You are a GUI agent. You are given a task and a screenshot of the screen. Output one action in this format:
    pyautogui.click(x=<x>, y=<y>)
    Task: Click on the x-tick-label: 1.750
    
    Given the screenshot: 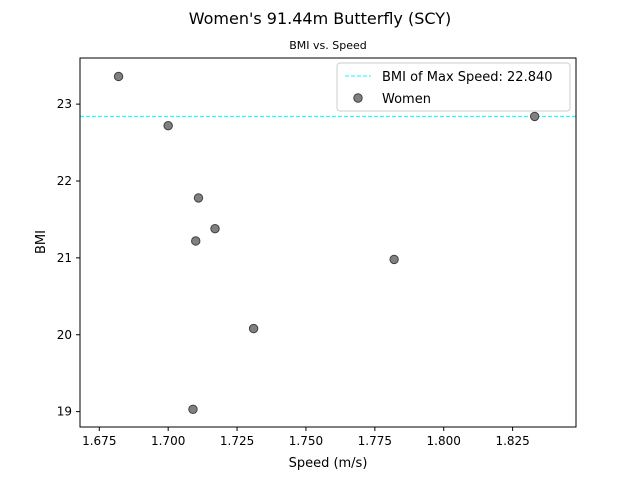 What is the action you would take?
    pyautogui.click(x=306, y=441)
    